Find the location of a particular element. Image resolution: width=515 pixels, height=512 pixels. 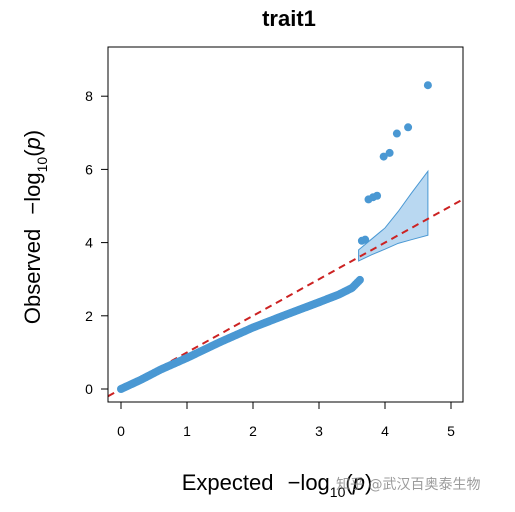

y-label-prefix: Observed is located at coordinates (32, 276).